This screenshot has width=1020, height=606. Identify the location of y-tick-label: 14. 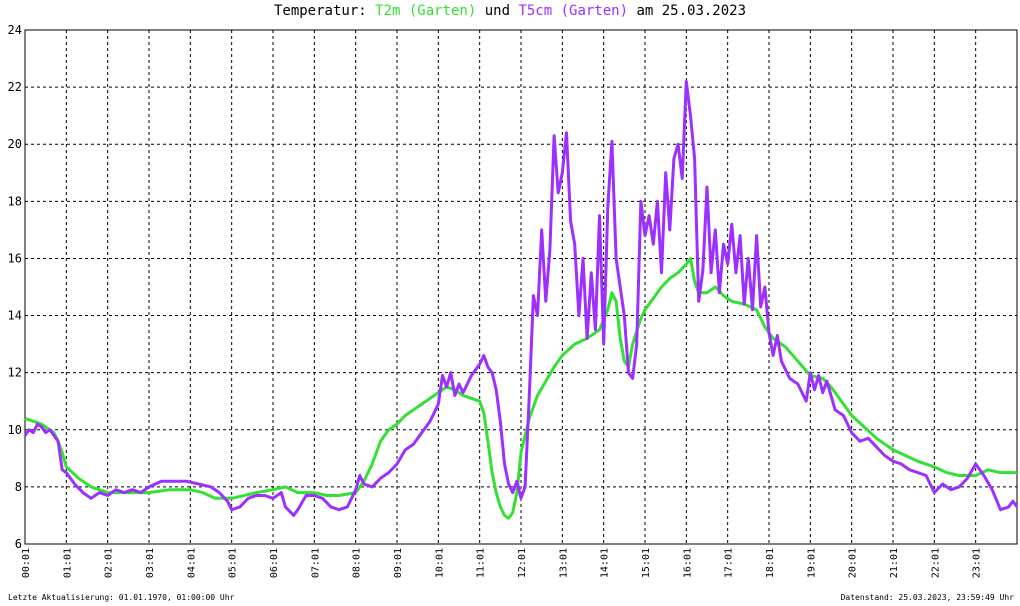
(15, 316).